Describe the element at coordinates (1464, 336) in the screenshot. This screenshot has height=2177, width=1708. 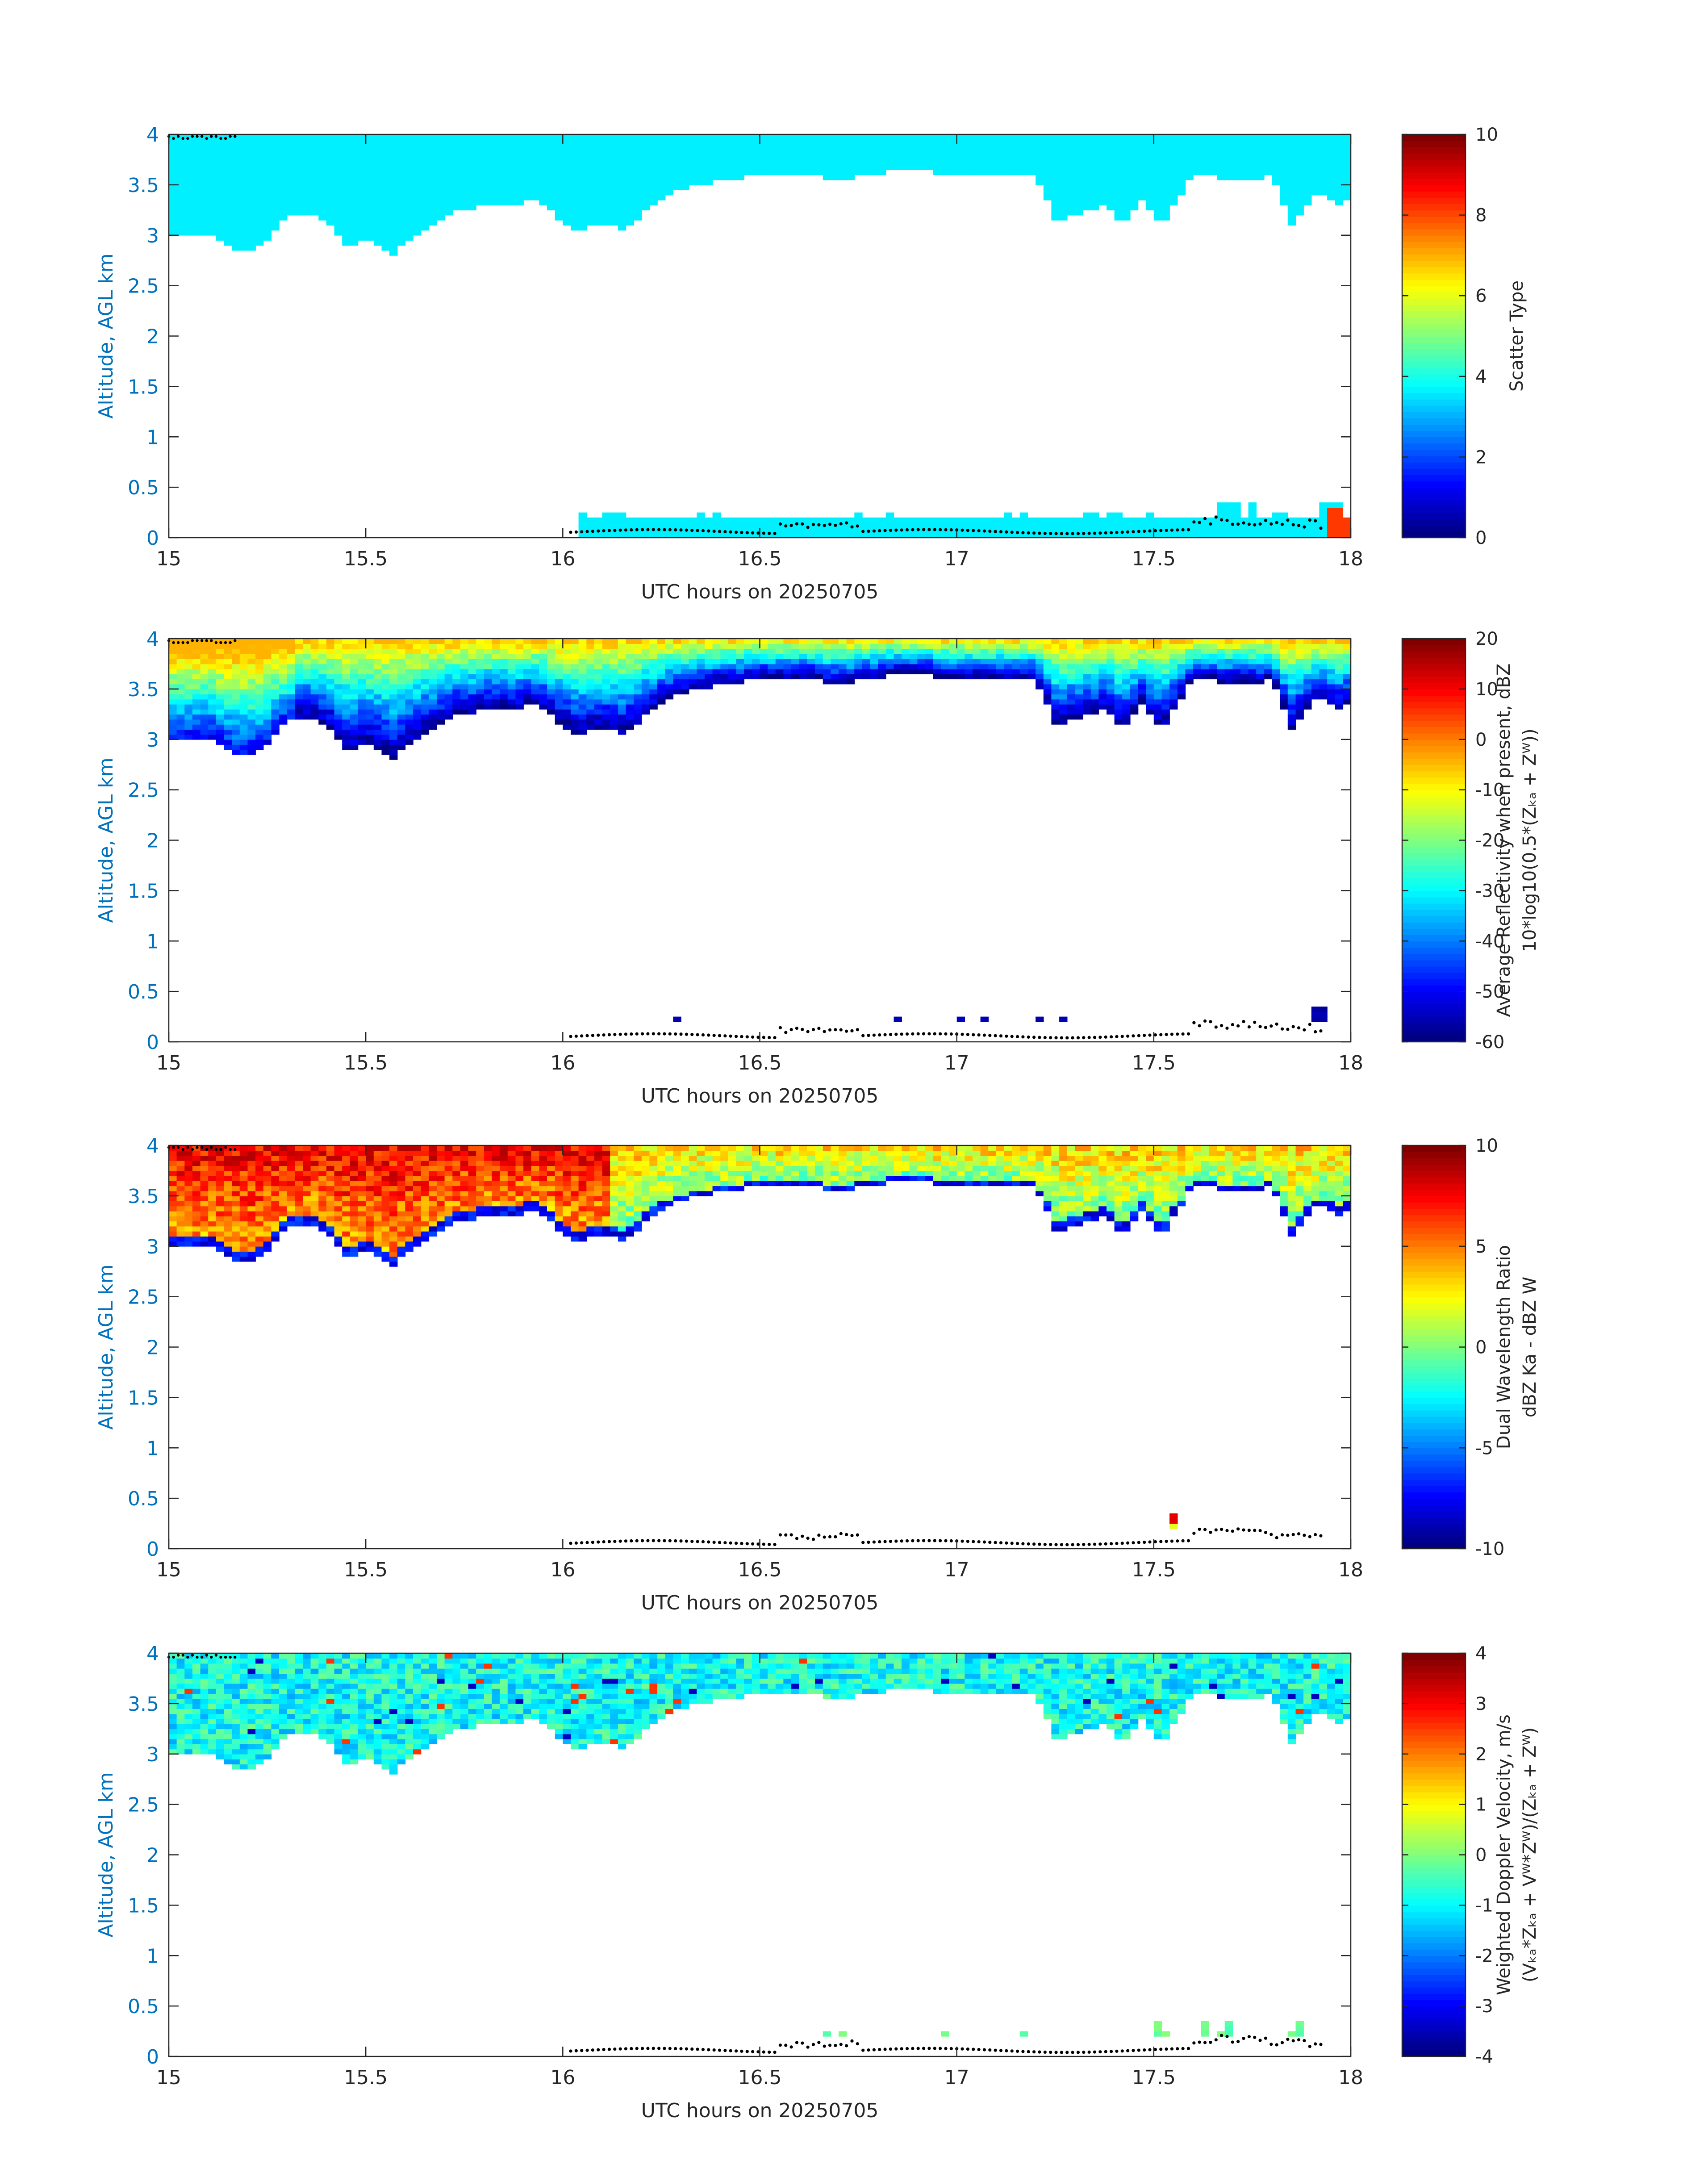
I see `colorbar: 0 2 4 6 8 10 Scatter Type` at that location.